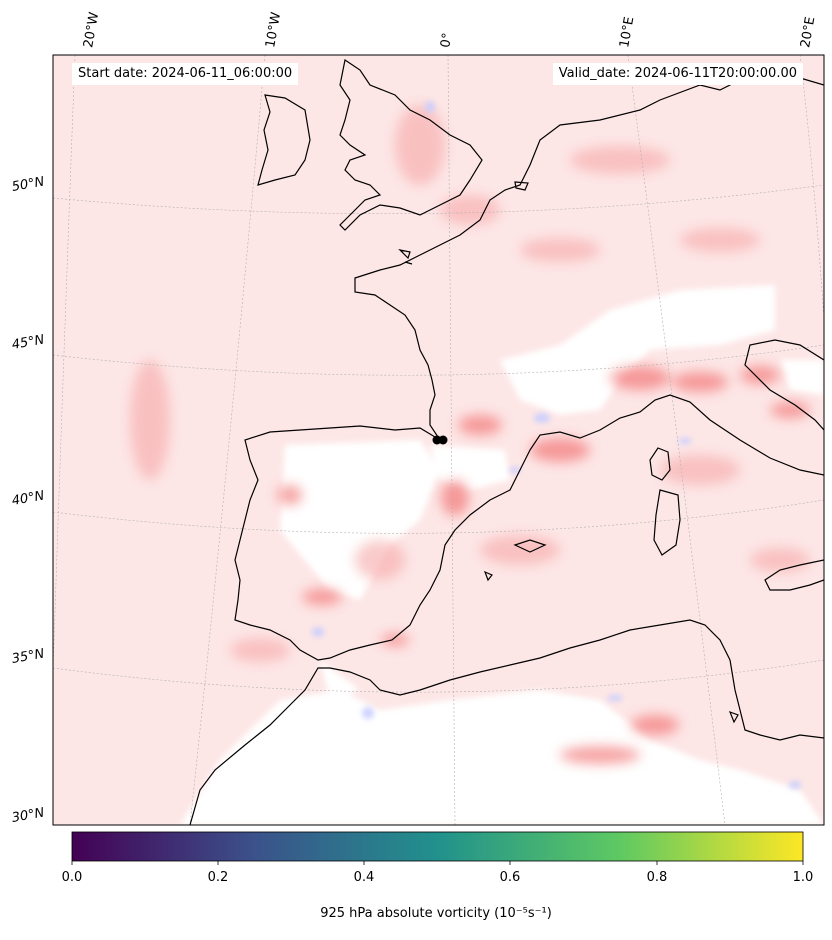  I want to click on colorbar-tick: 0.2, so click(218, 877).